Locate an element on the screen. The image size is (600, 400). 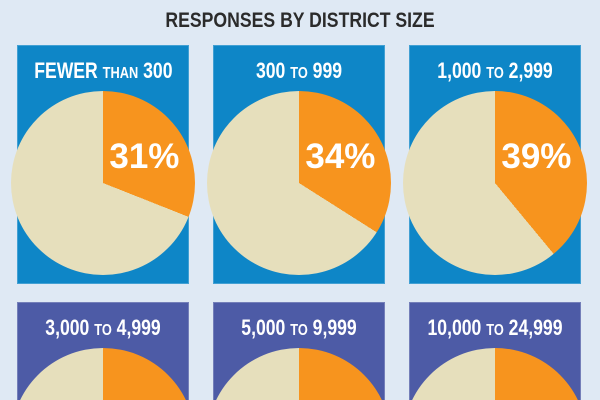
panel-10000-to-24999: 10,000 TO 24,999 is located at coordinates (495, 351).